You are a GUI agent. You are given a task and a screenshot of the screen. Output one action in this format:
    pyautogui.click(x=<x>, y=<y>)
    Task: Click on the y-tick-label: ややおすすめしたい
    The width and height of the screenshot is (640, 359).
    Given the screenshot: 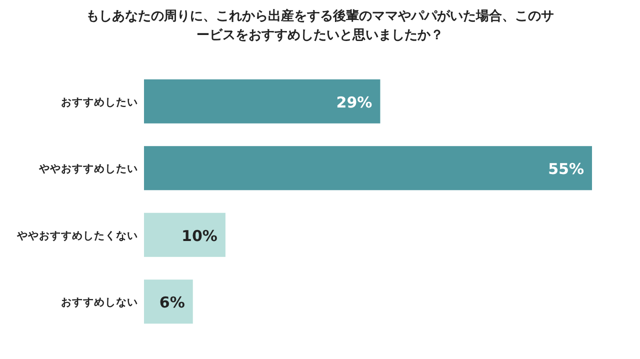 What is the action you would take?
    pyautogui.click(x=88, y=169)
    